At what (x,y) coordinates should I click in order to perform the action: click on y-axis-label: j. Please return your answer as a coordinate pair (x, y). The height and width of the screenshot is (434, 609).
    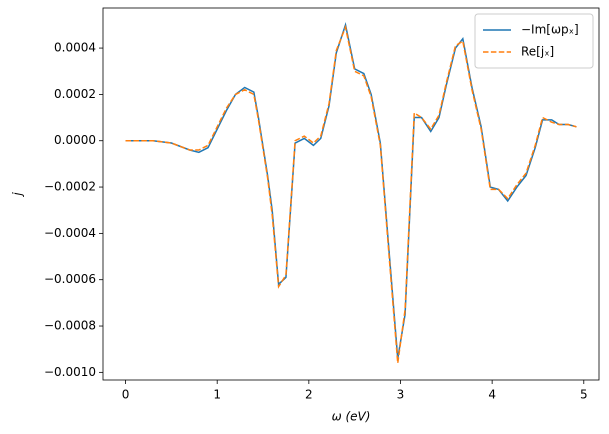
    Looking at the image, I should click on (18, 195).